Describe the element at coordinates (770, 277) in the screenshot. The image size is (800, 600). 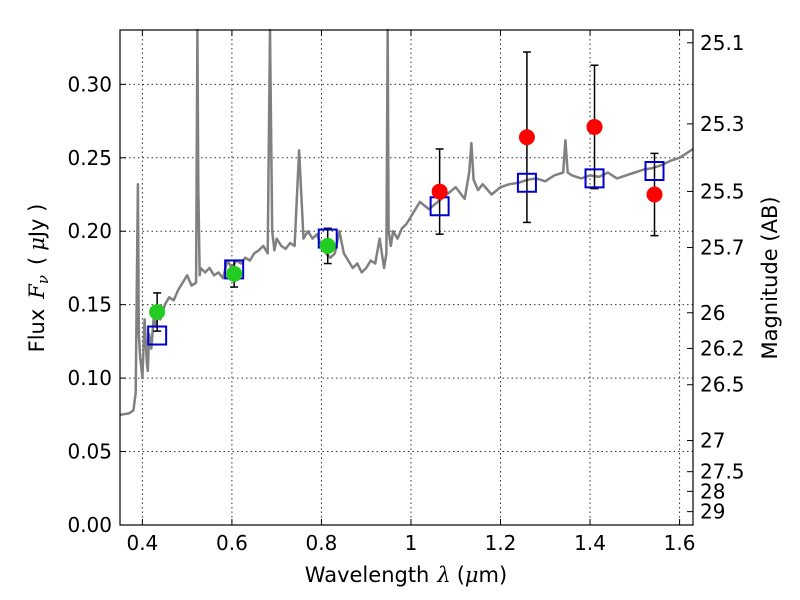
I see `y2-axis-label: Magnitude (AB)` at that location.